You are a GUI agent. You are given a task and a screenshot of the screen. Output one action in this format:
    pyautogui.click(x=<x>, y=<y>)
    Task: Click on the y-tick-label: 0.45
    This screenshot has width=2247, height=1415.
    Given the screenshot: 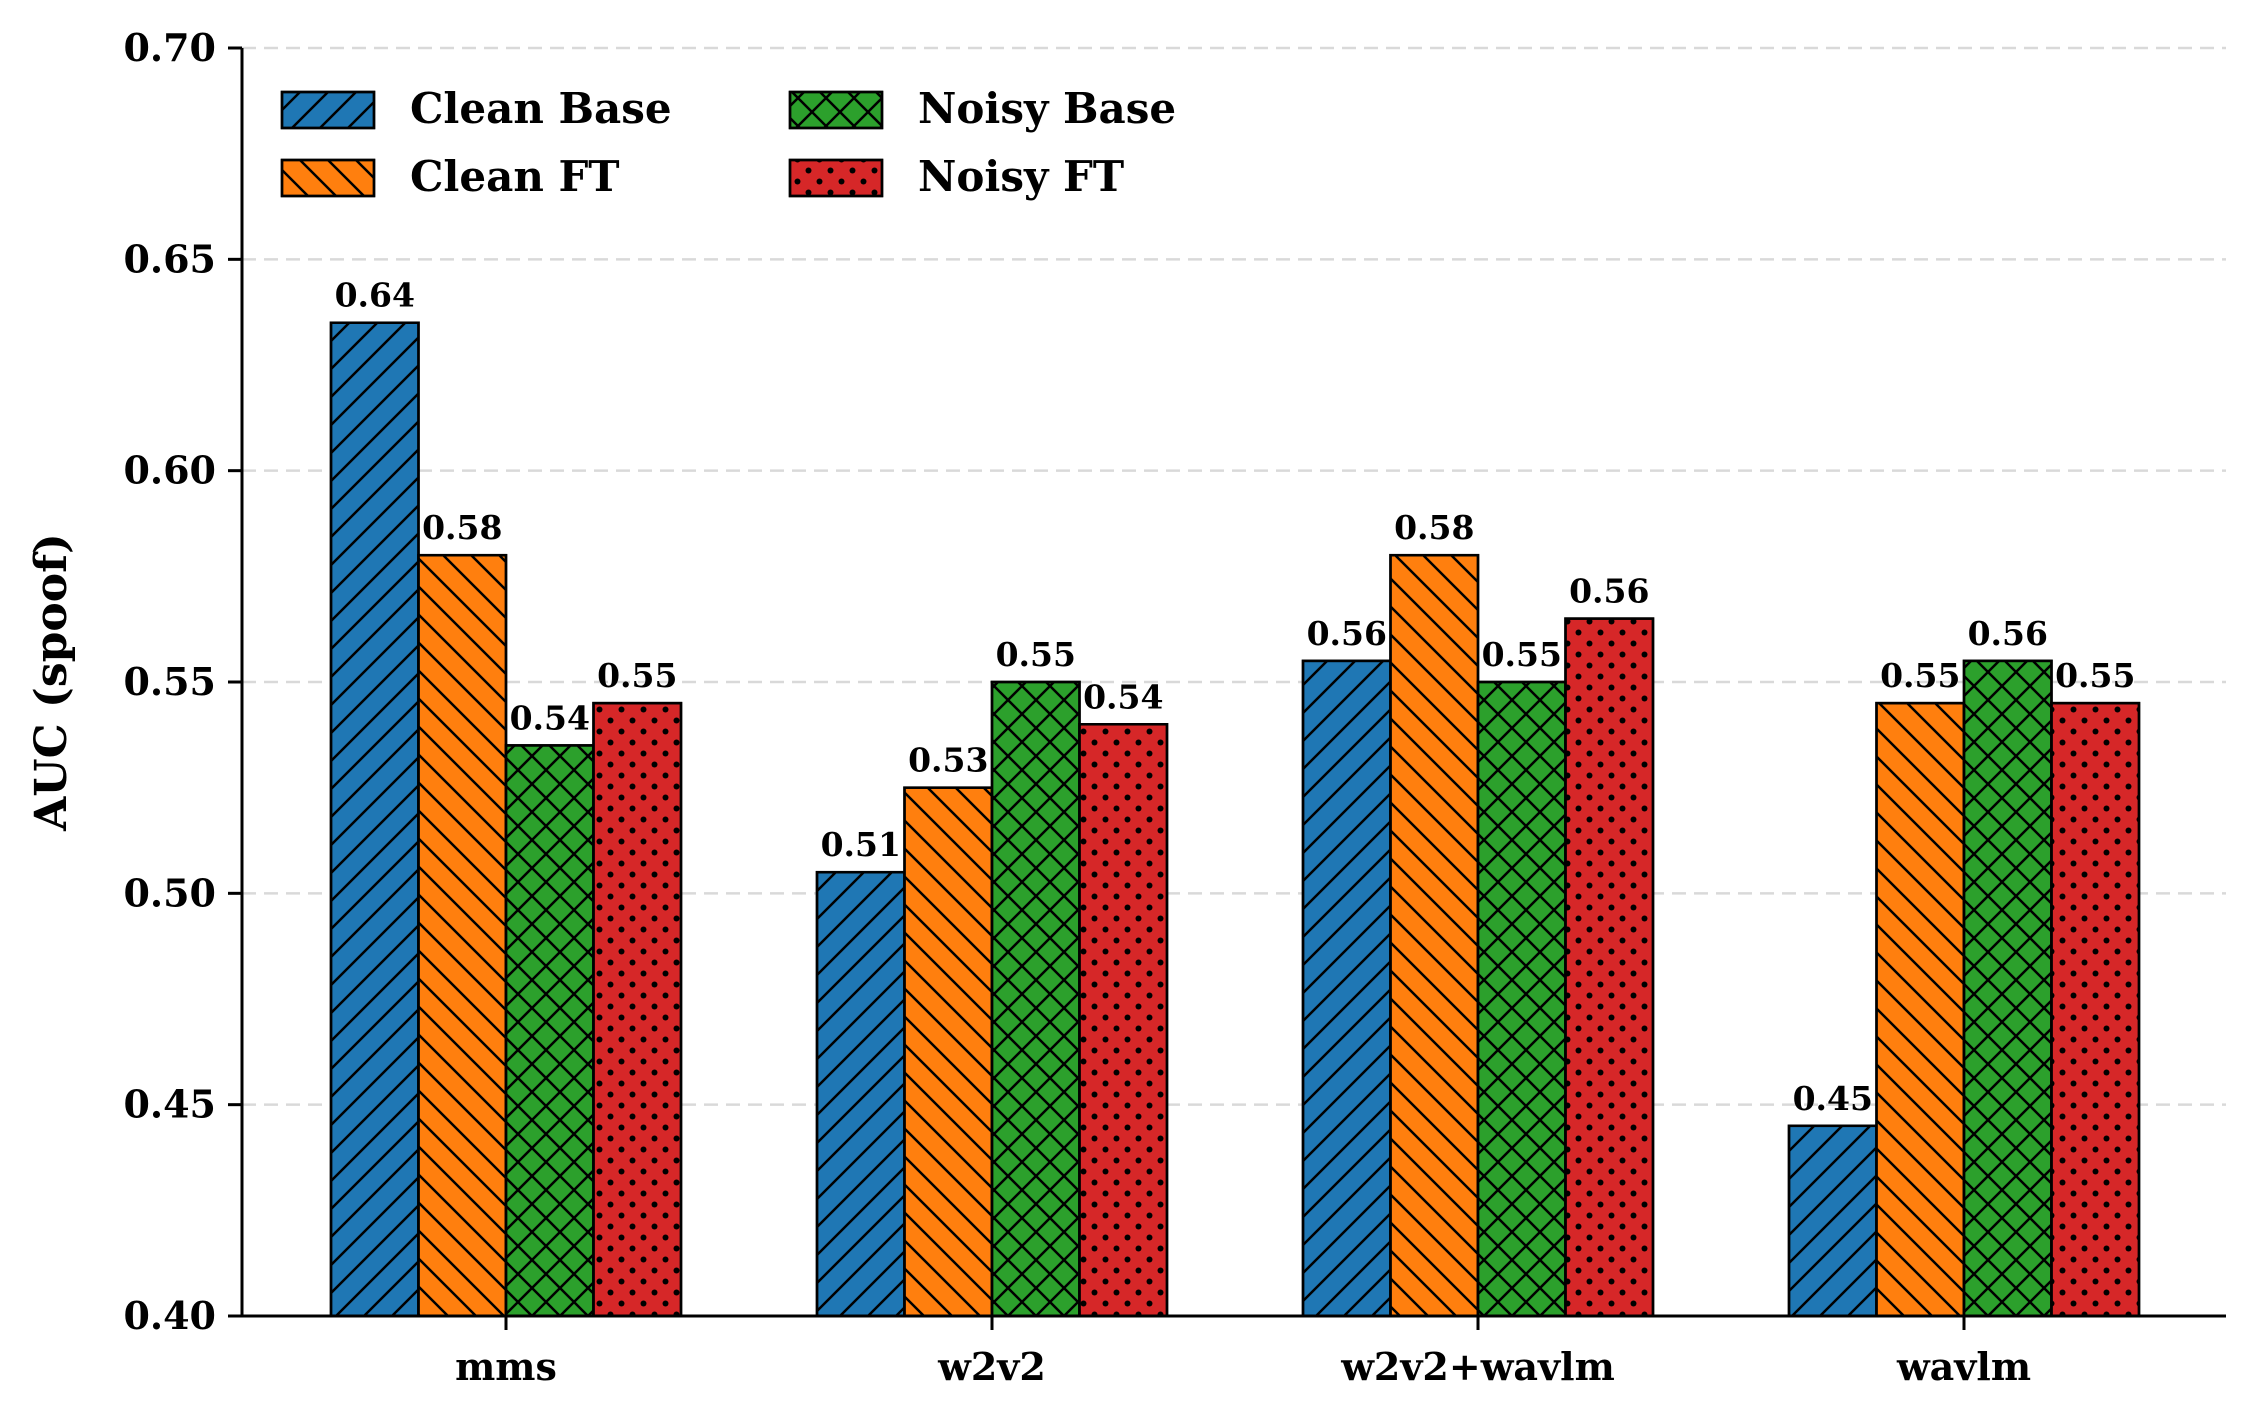 What is the action you would take?
    pyautogui.click(x=169, y=1104)
    